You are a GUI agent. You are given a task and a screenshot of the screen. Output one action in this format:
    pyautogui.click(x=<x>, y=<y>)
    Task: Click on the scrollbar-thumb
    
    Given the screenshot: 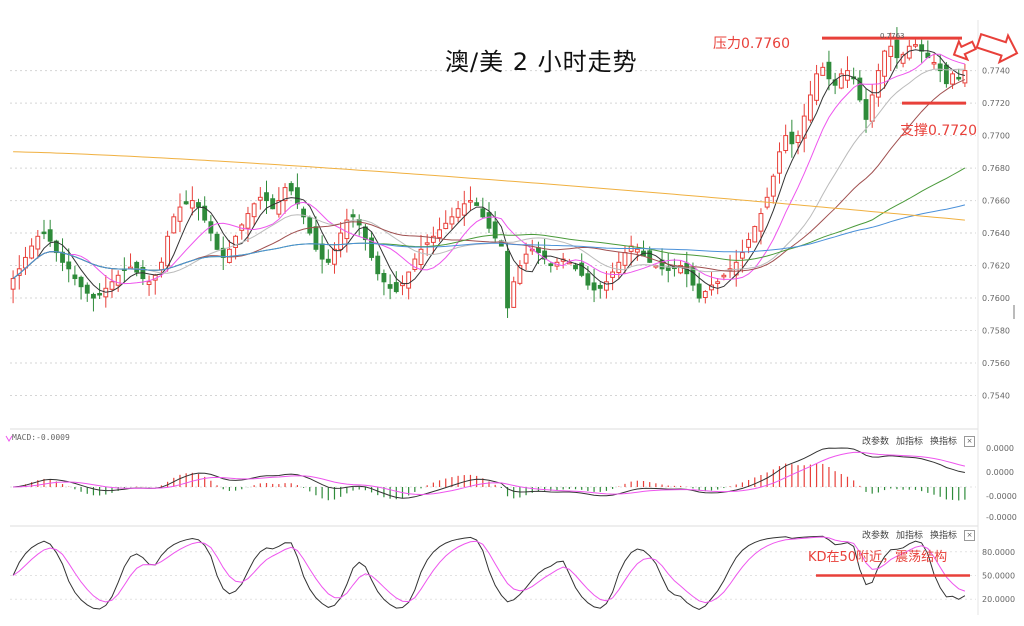 What is the action you would take?
    pyautogui.click(x=1014, y=312)
    